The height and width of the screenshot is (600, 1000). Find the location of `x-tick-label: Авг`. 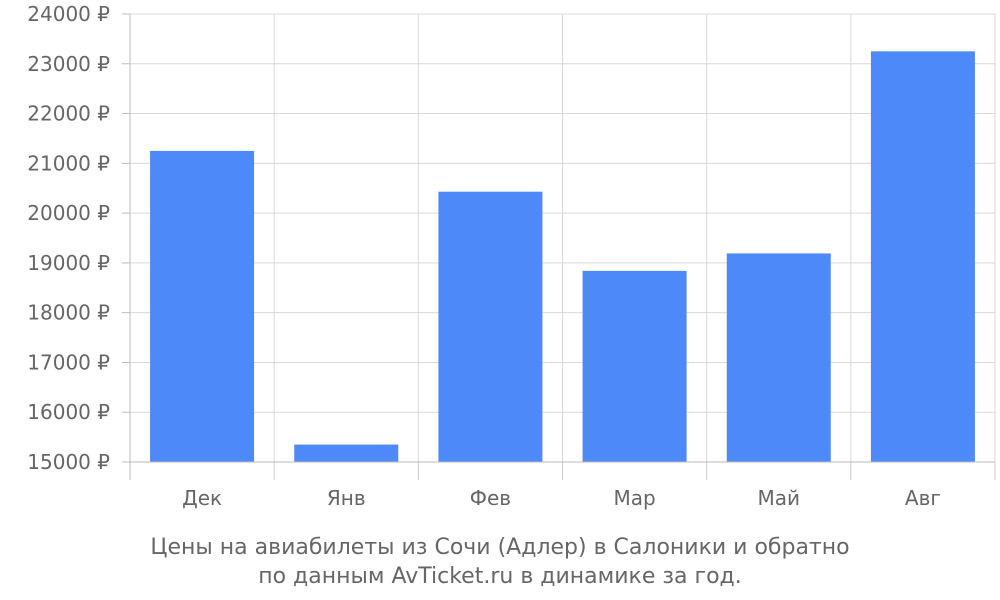

x-tick-label: Авг is located at coordinates (923, 498).